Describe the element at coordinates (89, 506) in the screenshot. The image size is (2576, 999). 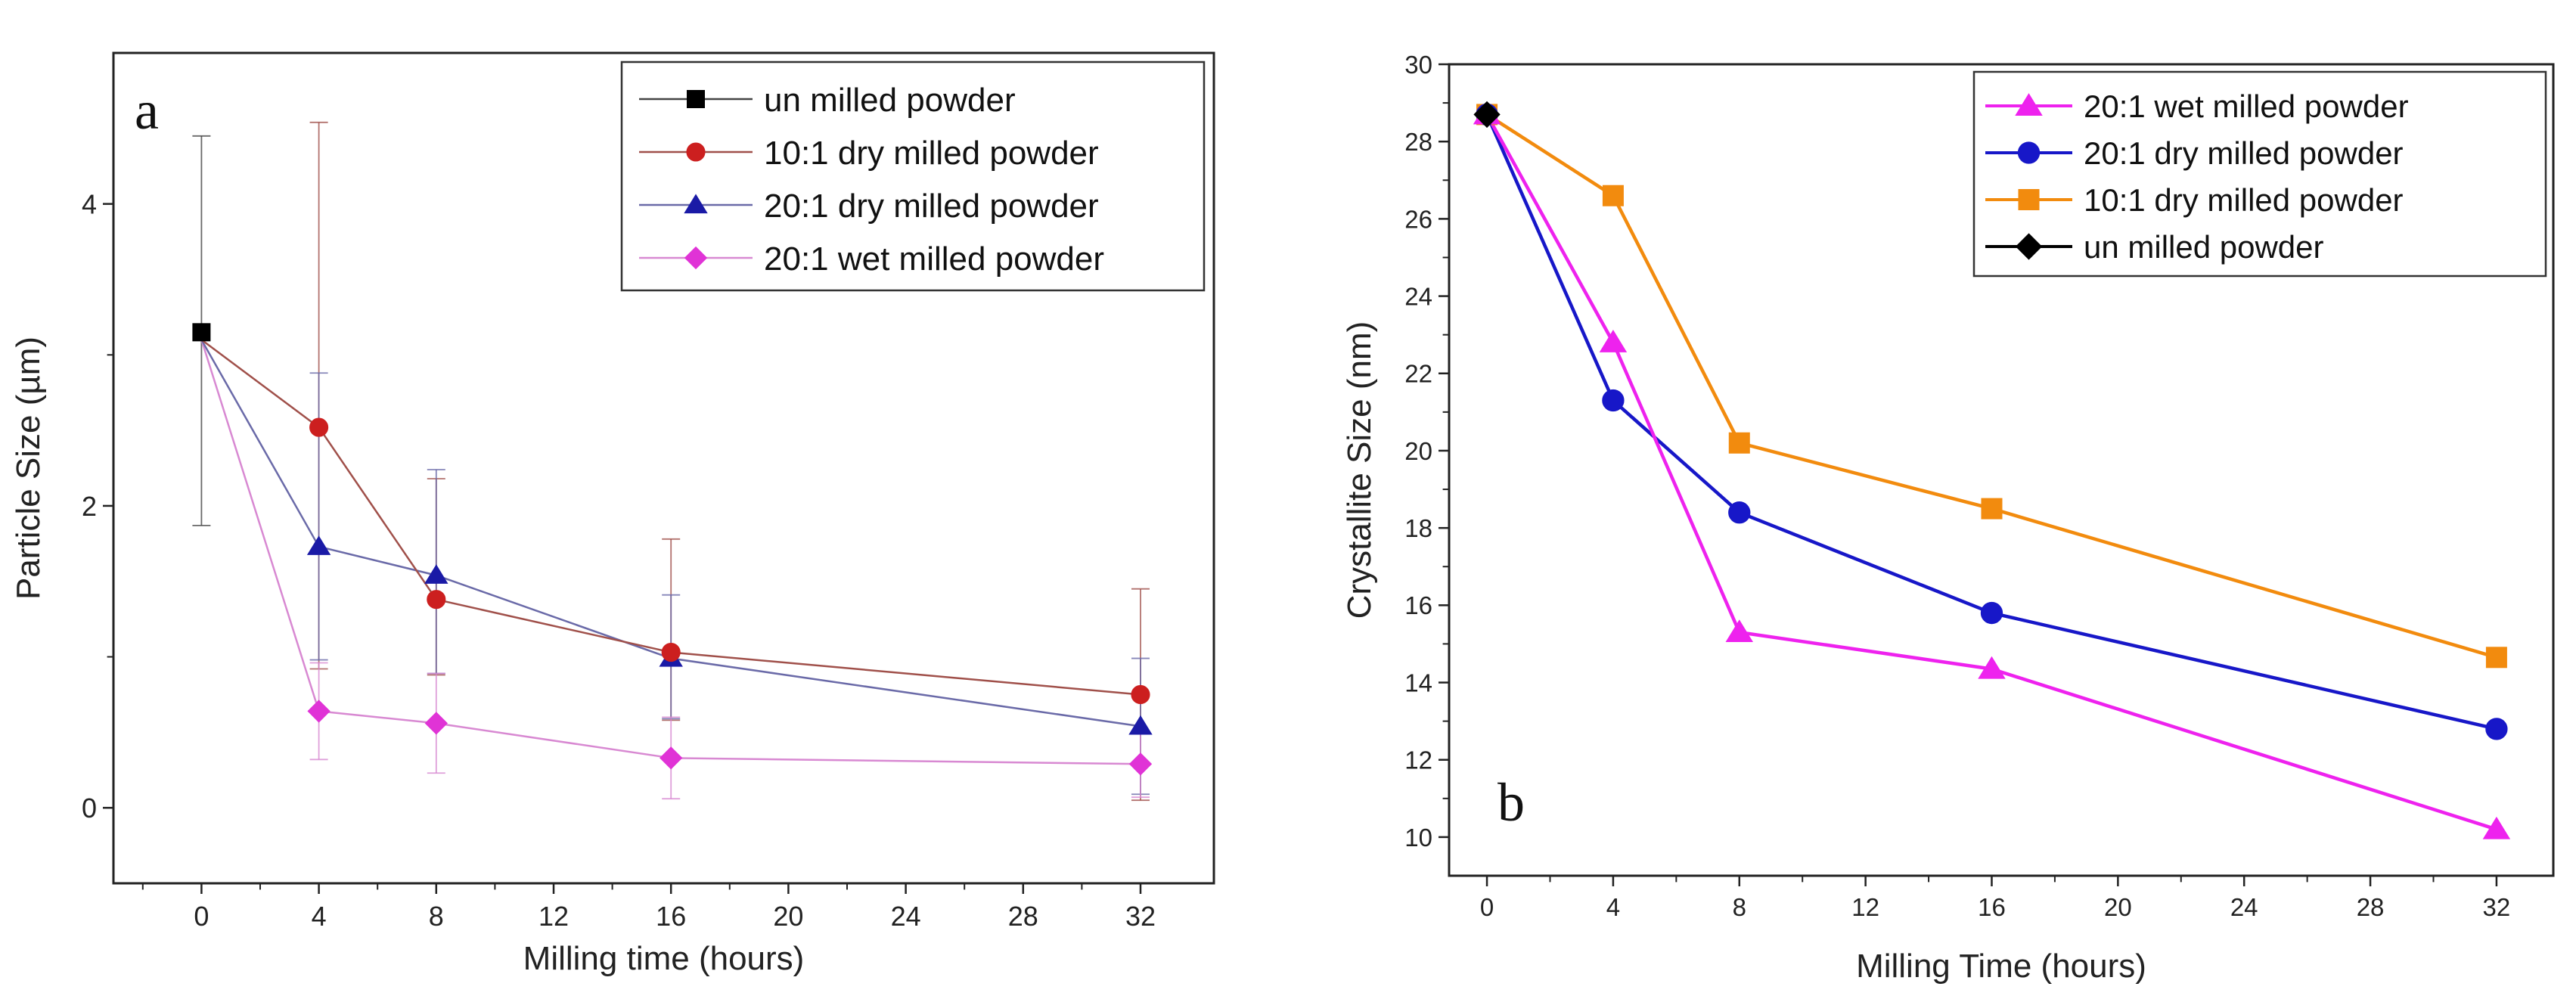
I see `y-tick-label: 2` at that location.